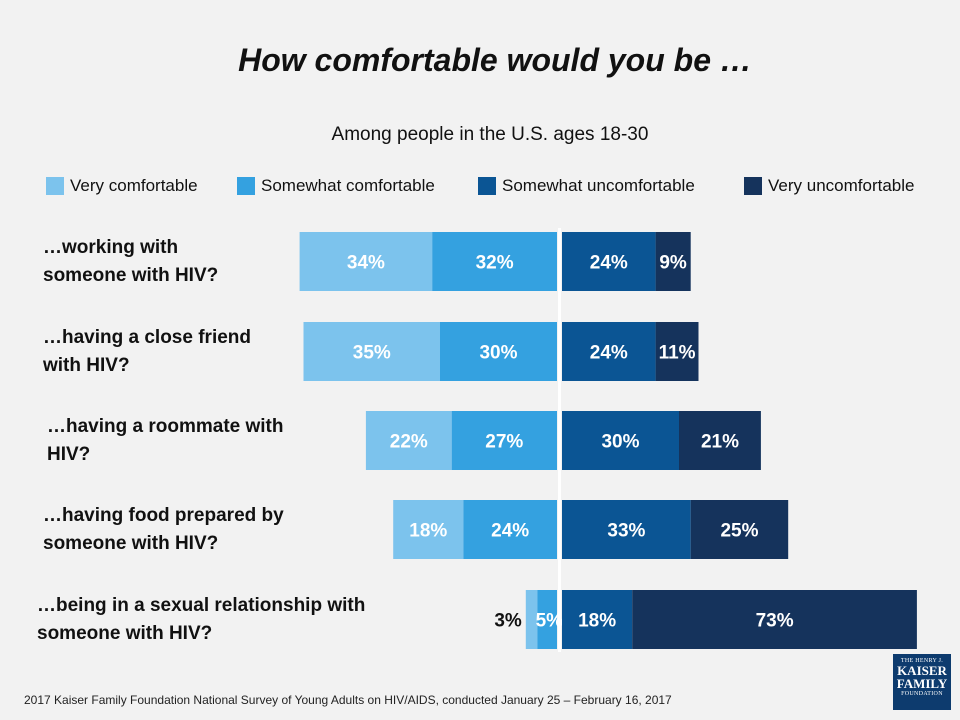 The height and width of the screenshot is (720, 960). Describe the element at coordinates (550, 621) in the screenshot. I see `data-label: 5%` at that location.